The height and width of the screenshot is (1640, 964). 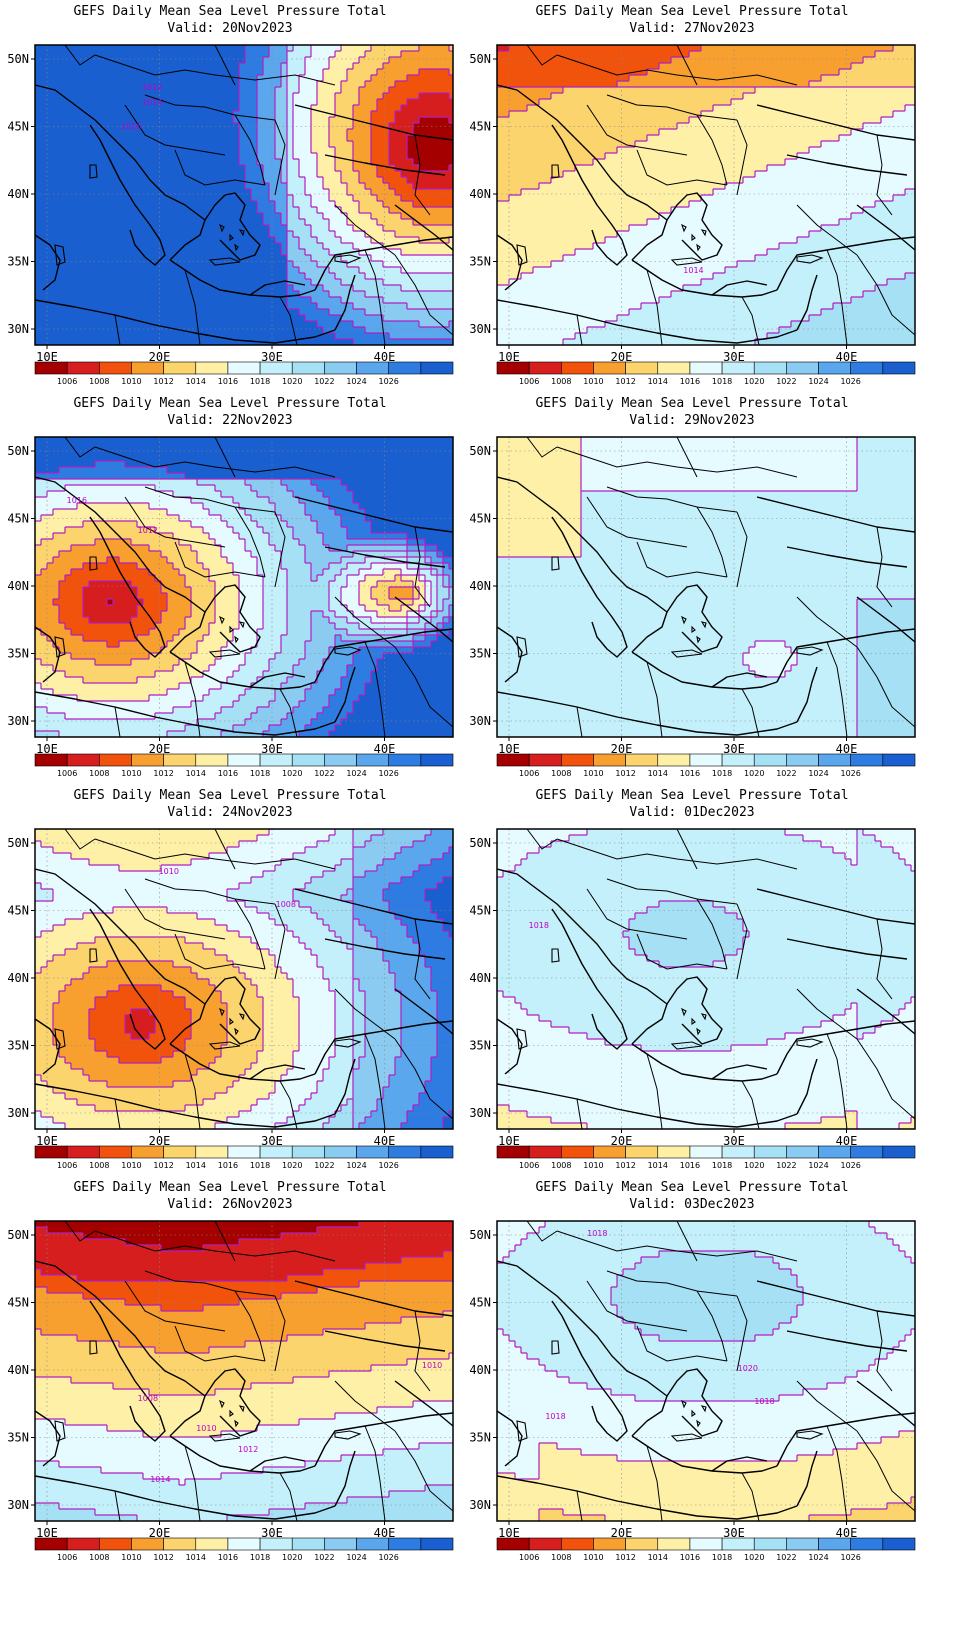 What do you see at coordinates (692, 1204) in the screenshot?
I see `panel-valid-date: Valid: 03Dec2023` at bounding box center [692, 1204].